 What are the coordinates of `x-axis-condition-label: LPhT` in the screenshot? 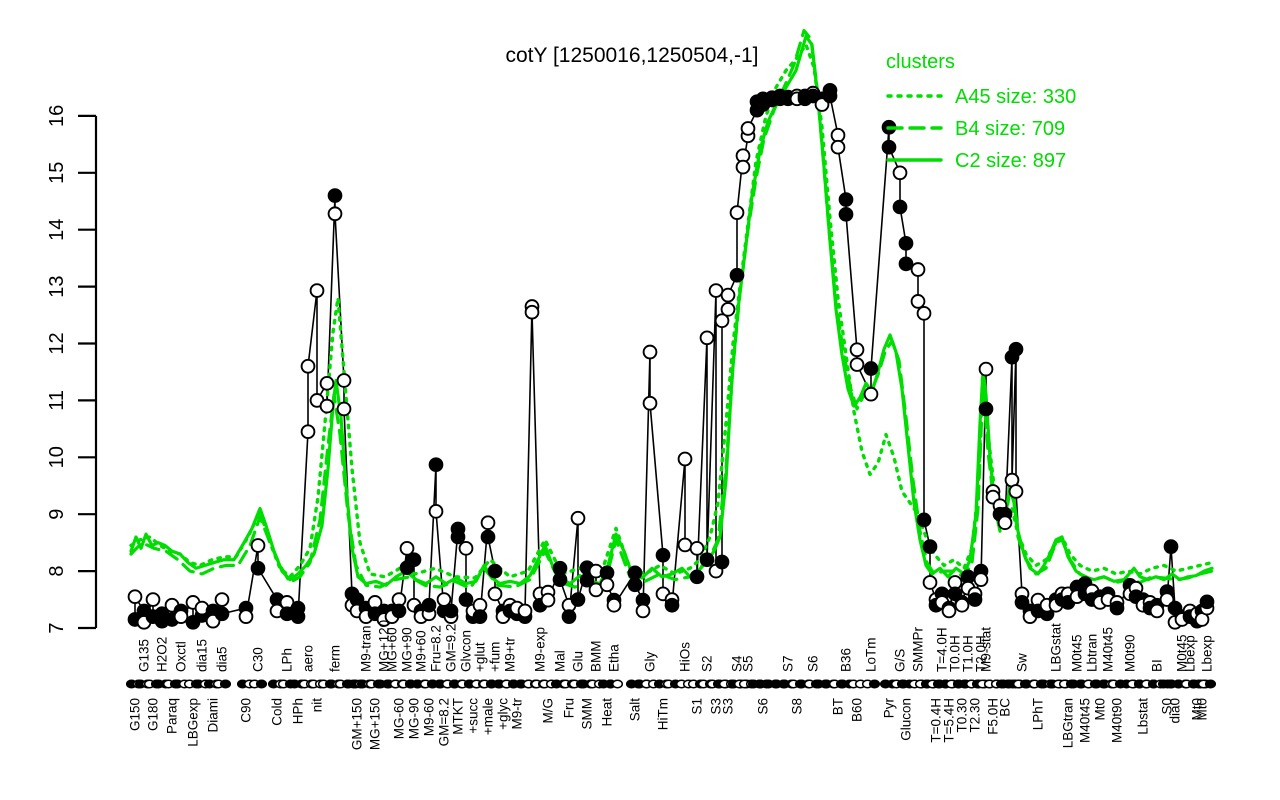 It's located at (1038, 714).